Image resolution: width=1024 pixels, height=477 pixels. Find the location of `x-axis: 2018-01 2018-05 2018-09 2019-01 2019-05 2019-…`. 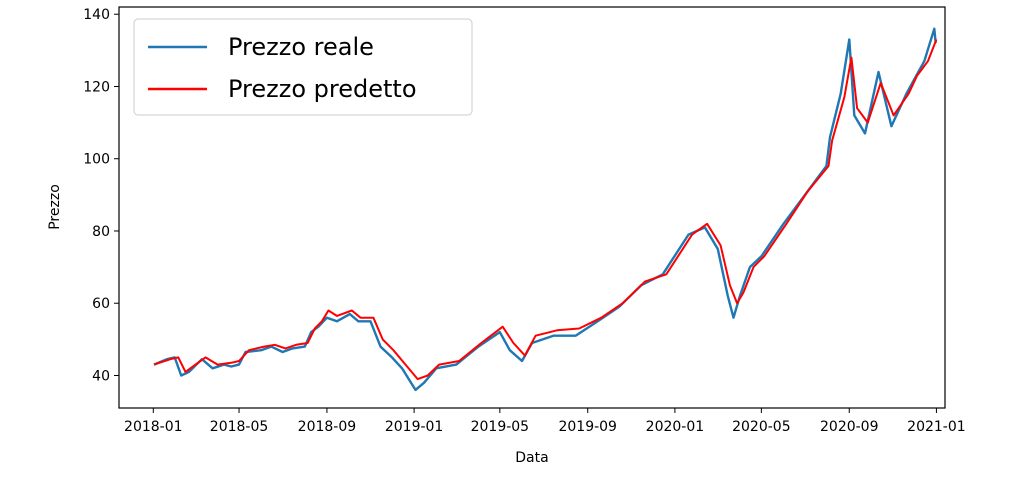

x-axis: 2018-01 2018-05 2018-09 2019-01 2019-05 2019-… is located at coordinates (545, 421).